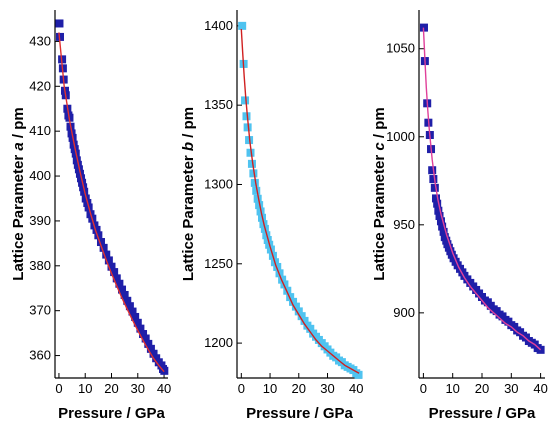 This screenshot has width=550, height=430. I want to click on x-tick-label-c: 10, so click(452, 388).